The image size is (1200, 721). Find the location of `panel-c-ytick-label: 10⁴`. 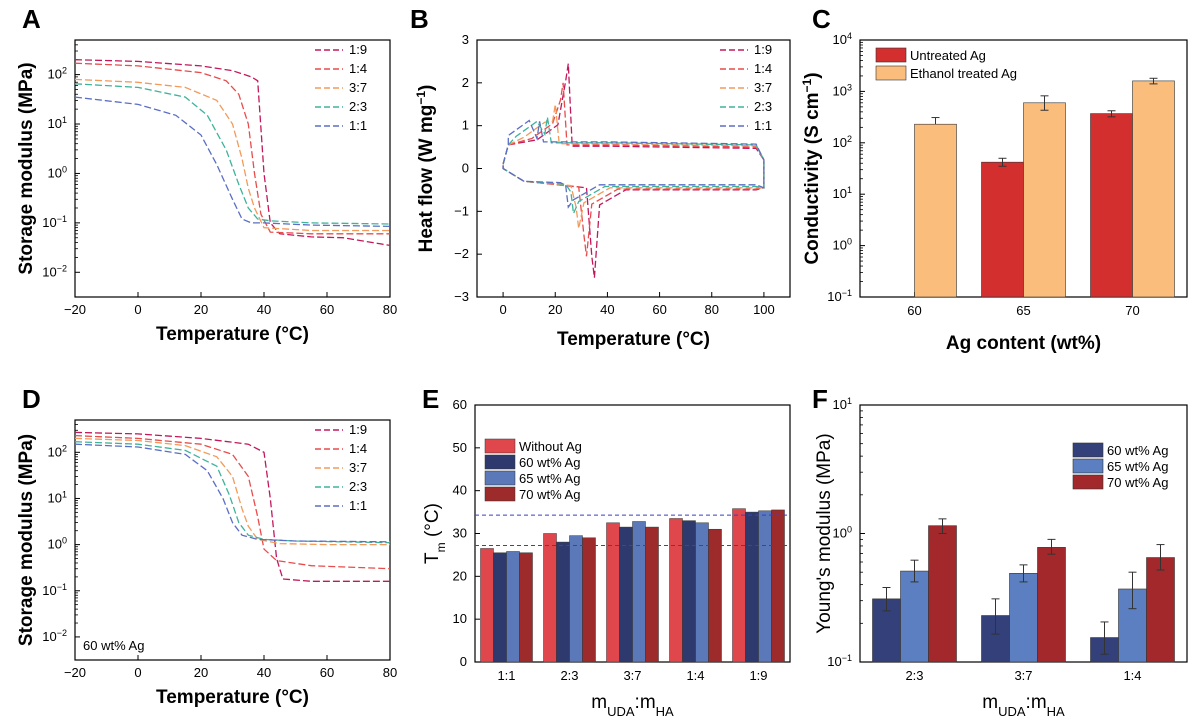

panel-c-ytick-label: 10⁴ is located at coordinates (842, 39).